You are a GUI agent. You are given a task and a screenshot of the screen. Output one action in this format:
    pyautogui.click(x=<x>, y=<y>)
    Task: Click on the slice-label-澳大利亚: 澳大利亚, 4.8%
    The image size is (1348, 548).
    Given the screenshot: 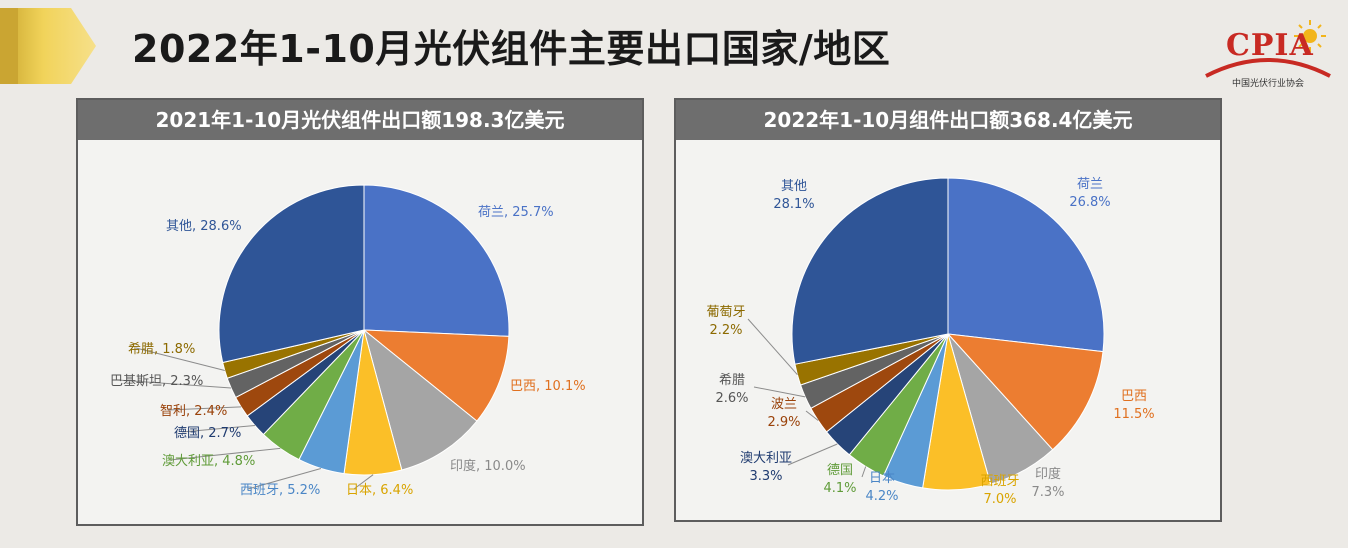 What is the action you would take?
    pyautogui.click(x=208, y=461)
    